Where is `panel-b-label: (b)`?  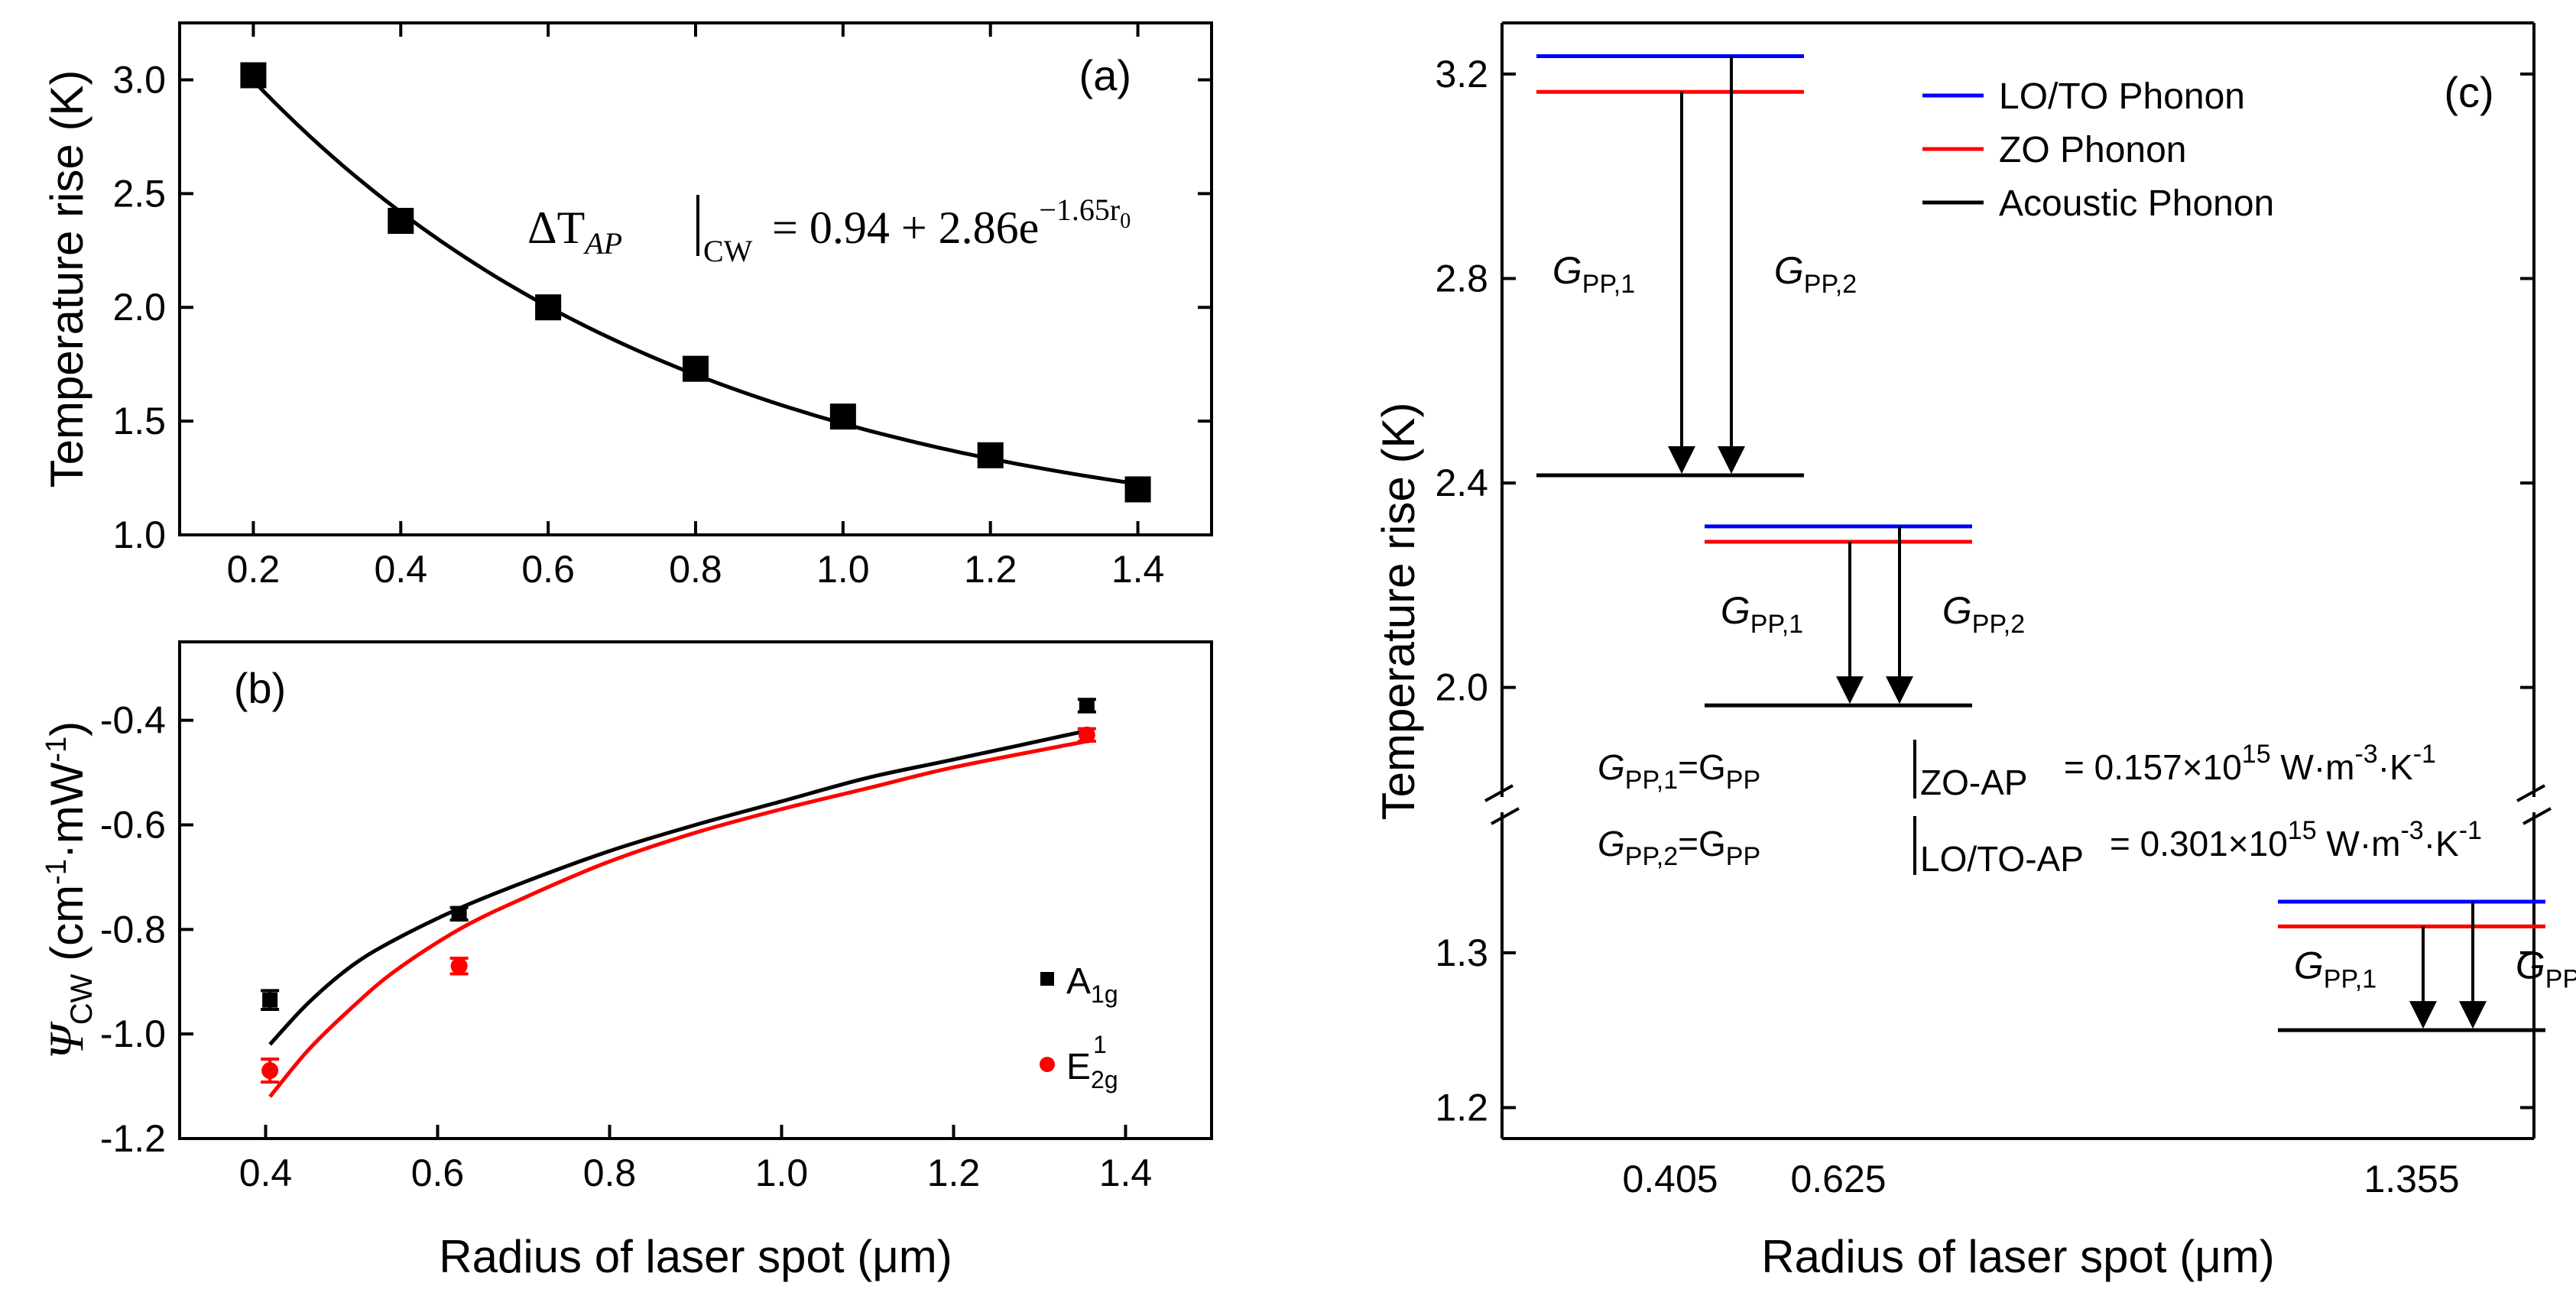
panel-b-label: (b) is located at coordinates (260, 688).